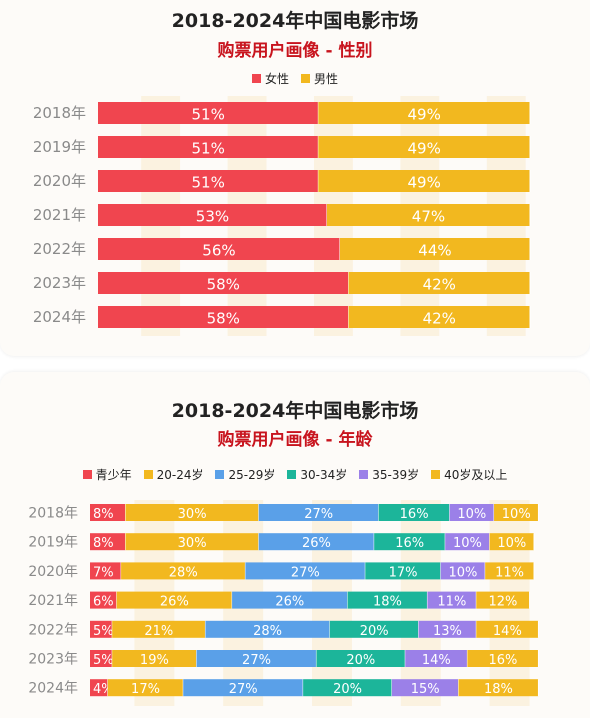  What do you see at coordinates (154, 660) in the screenshot?
I see `data-label: 19%` at bounding box center [154, 660].